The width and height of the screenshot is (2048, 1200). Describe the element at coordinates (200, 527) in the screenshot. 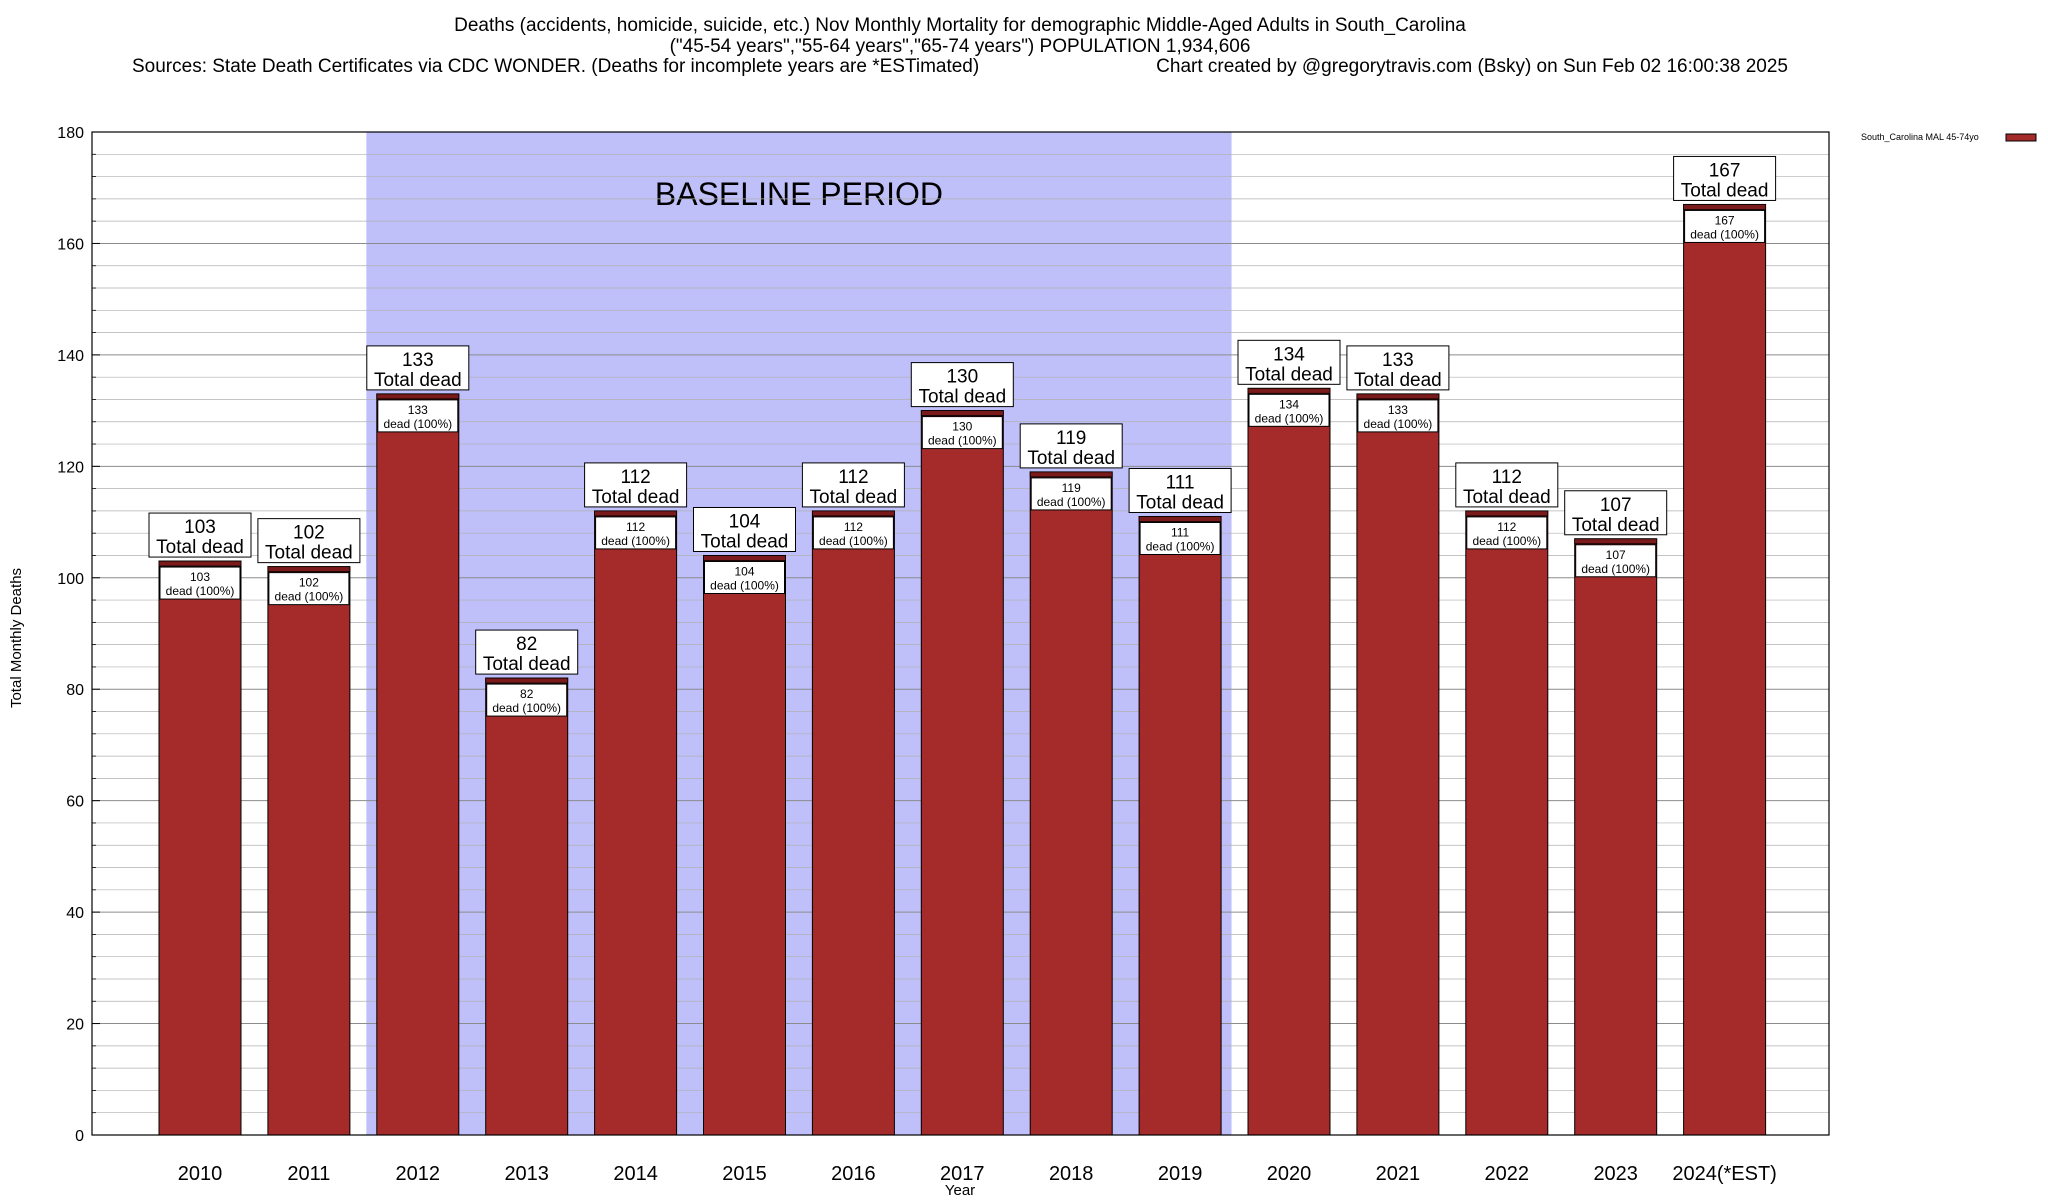

I see `top-value-label: 103` at that location.